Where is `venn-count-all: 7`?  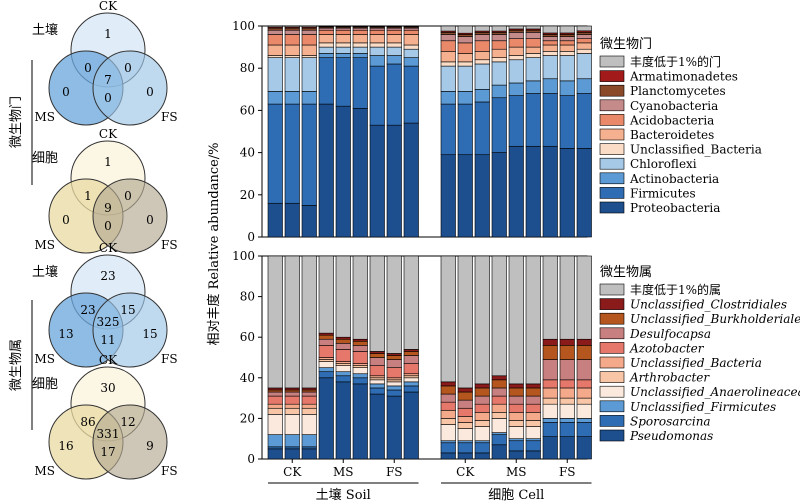 venn-count-all: 7 is located at coordinates (108, 80).